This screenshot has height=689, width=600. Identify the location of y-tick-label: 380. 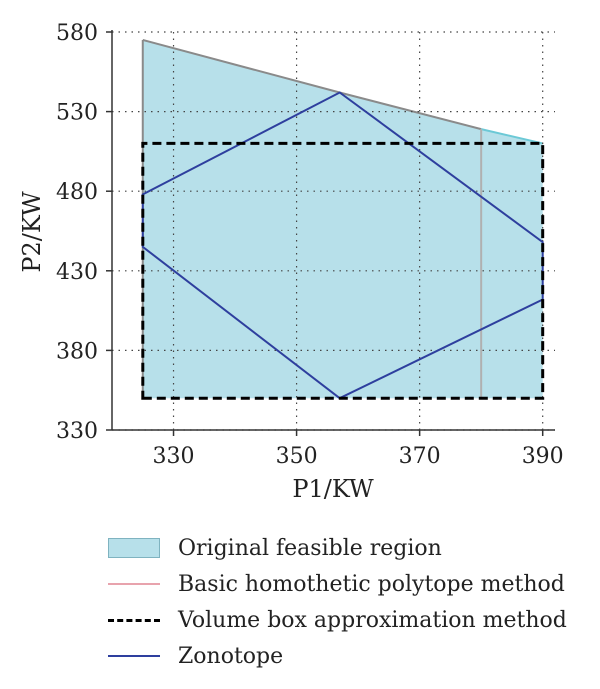
(77, 351).